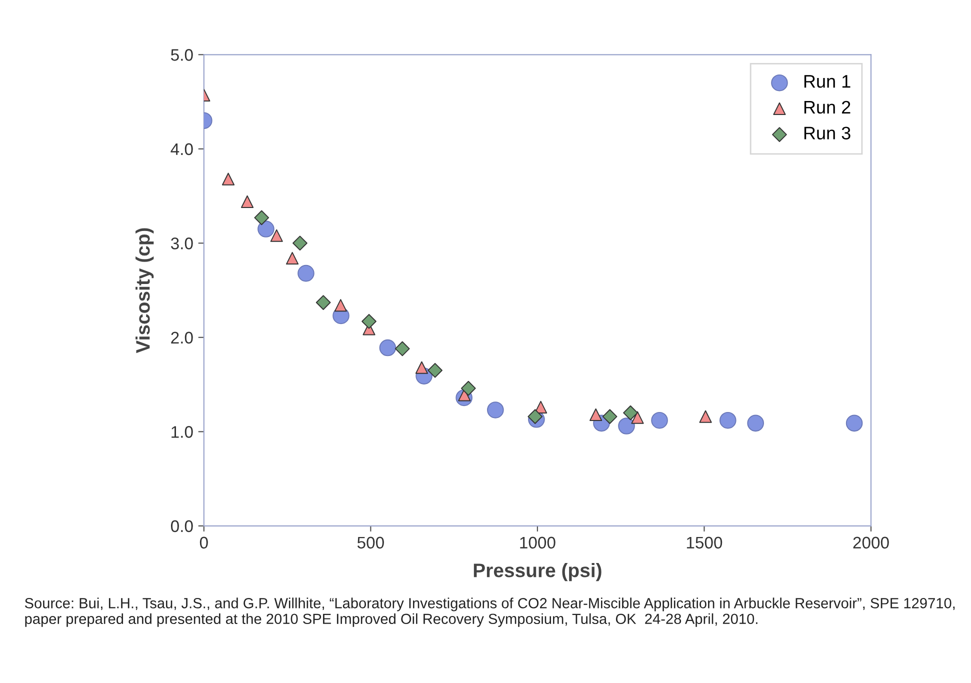 This screenshot has height=683, width=971. What do you see at coordinates (145, 291) in the screenshot?
I see `y-axis-title: Viscosity (cp)` at bounding box center [145, 291].